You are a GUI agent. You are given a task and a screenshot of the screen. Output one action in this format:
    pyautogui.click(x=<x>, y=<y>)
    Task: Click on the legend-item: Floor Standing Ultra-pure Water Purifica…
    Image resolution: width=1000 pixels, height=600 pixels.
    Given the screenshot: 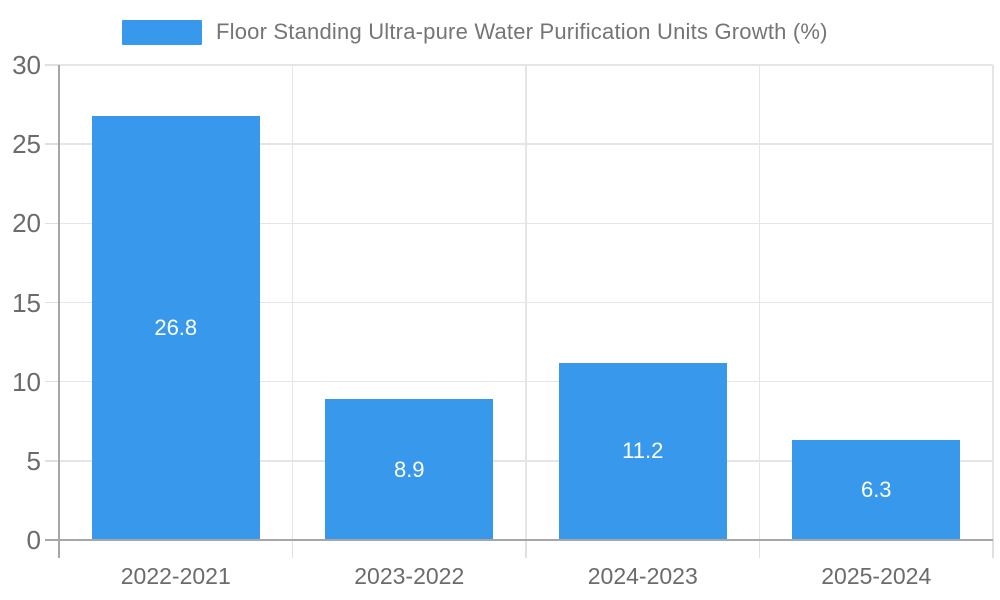 What is the action you would take?
    pyautogui.click(x=475, y=32)
    